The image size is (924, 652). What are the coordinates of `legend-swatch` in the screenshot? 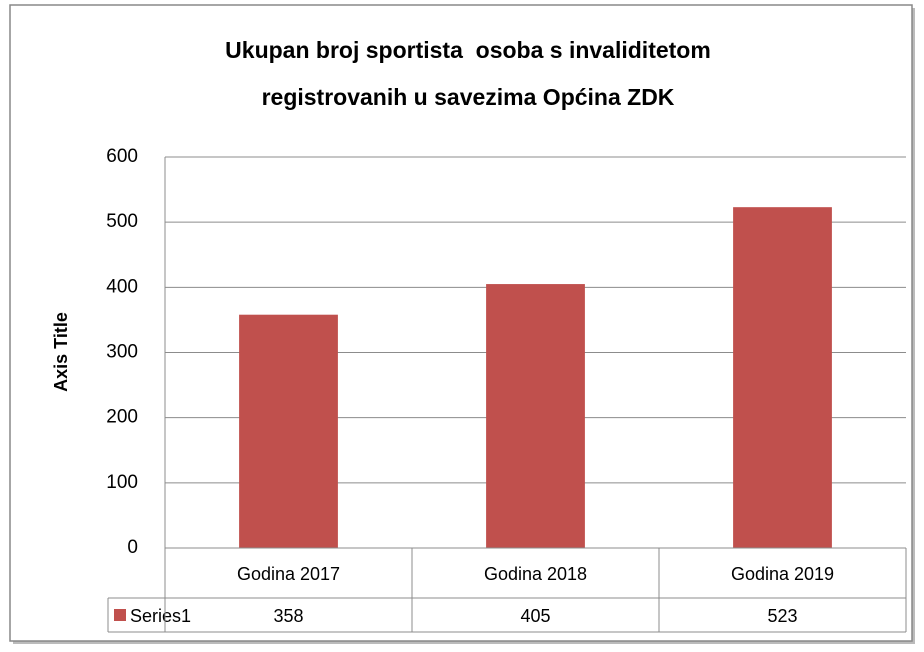 It's located at (120, 615).